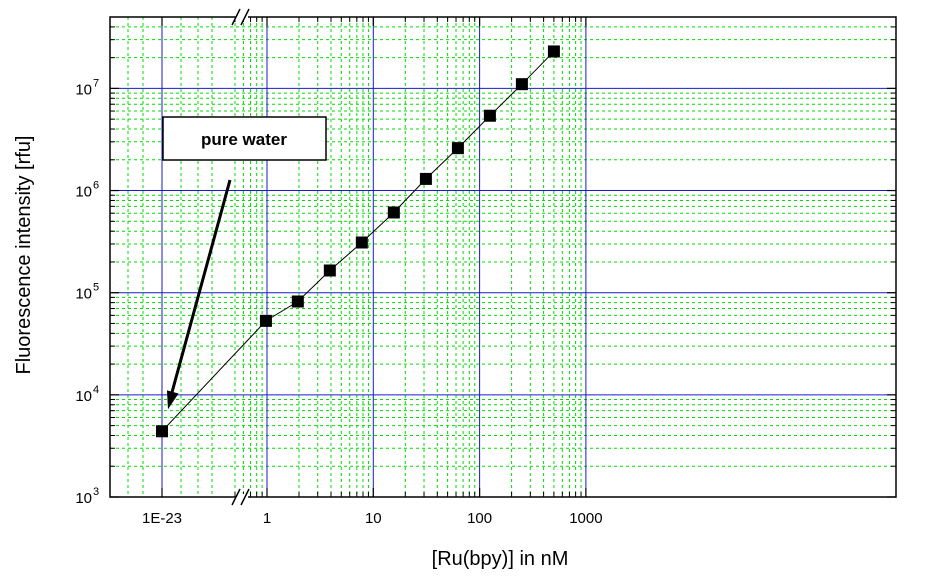 Image resolution: width=925 pixels, height=577 pixels. I want to click on x-axis-label: [Ru(bpy)] in nM, so click(500, 559).